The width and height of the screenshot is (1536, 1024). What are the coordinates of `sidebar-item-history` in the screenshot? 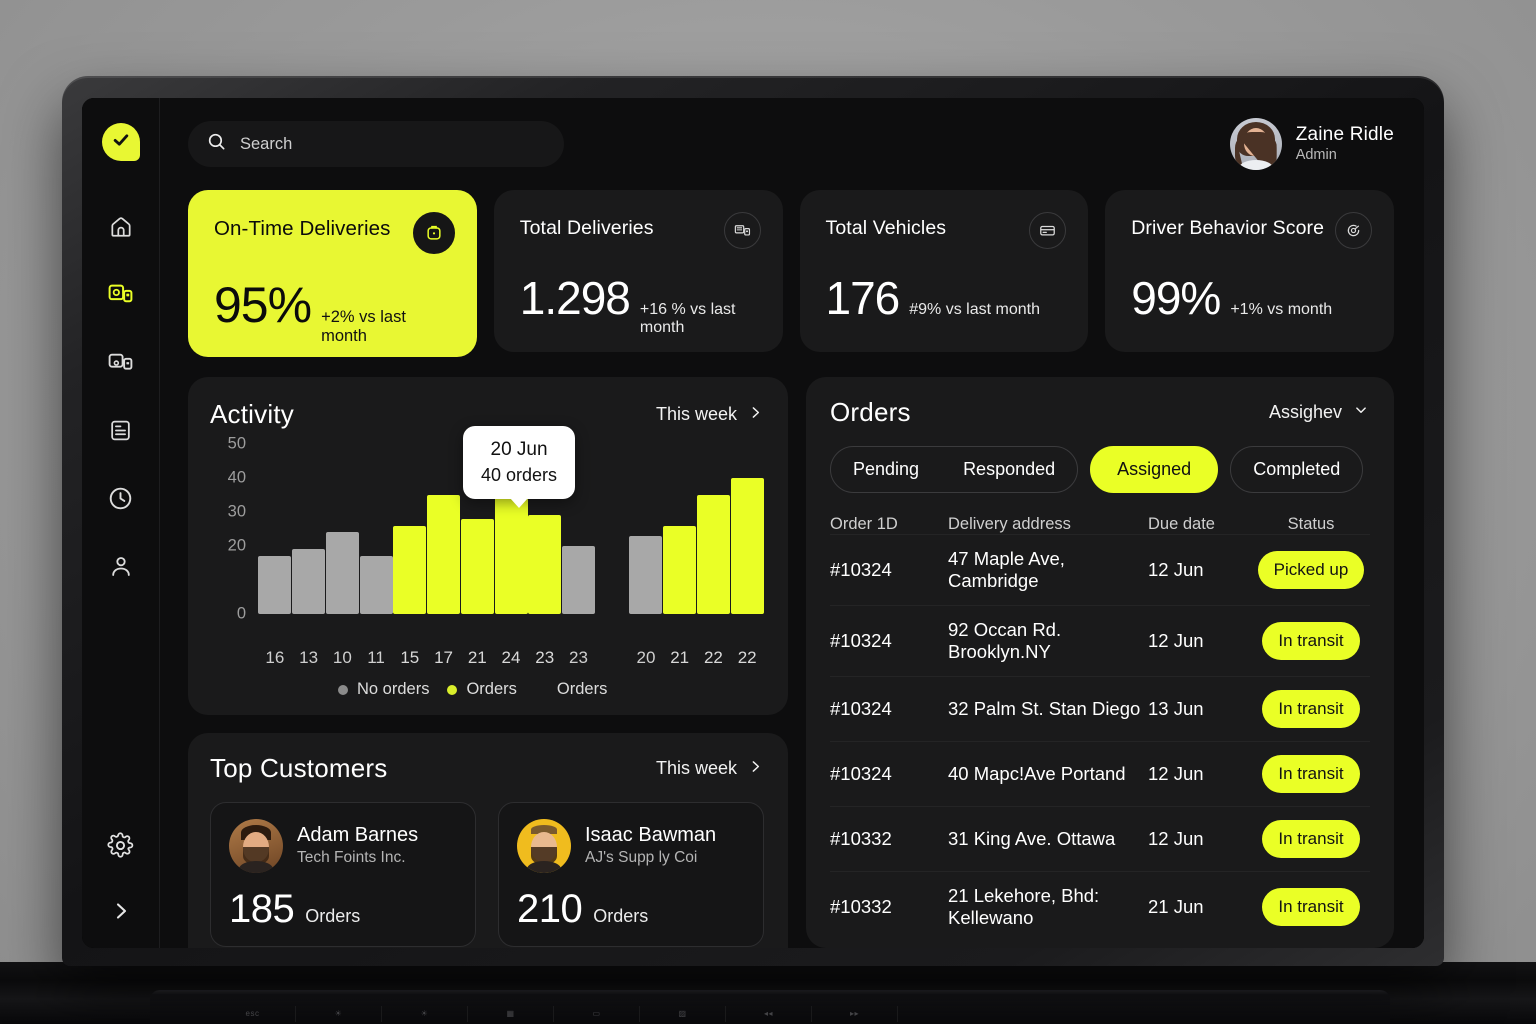 It's located at (121, 498).